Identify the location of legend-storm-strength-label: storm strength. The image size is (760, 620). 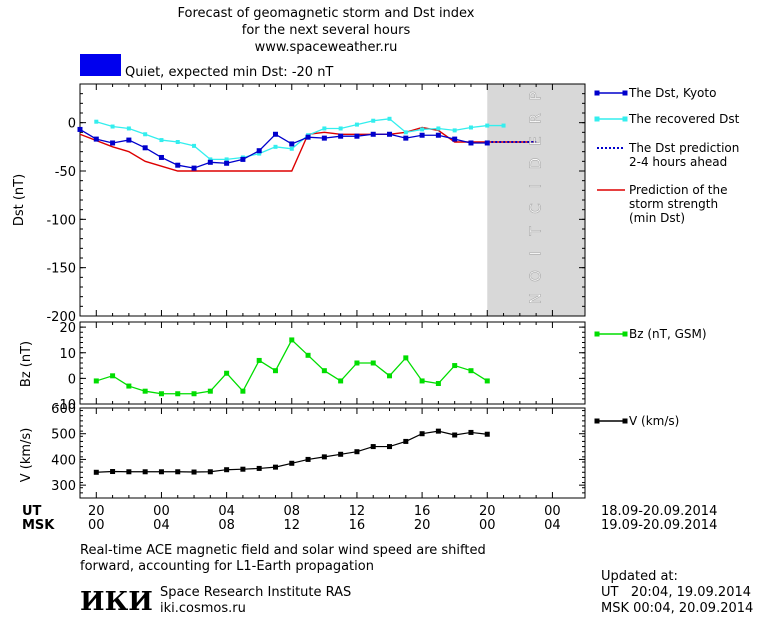
(673, 204).